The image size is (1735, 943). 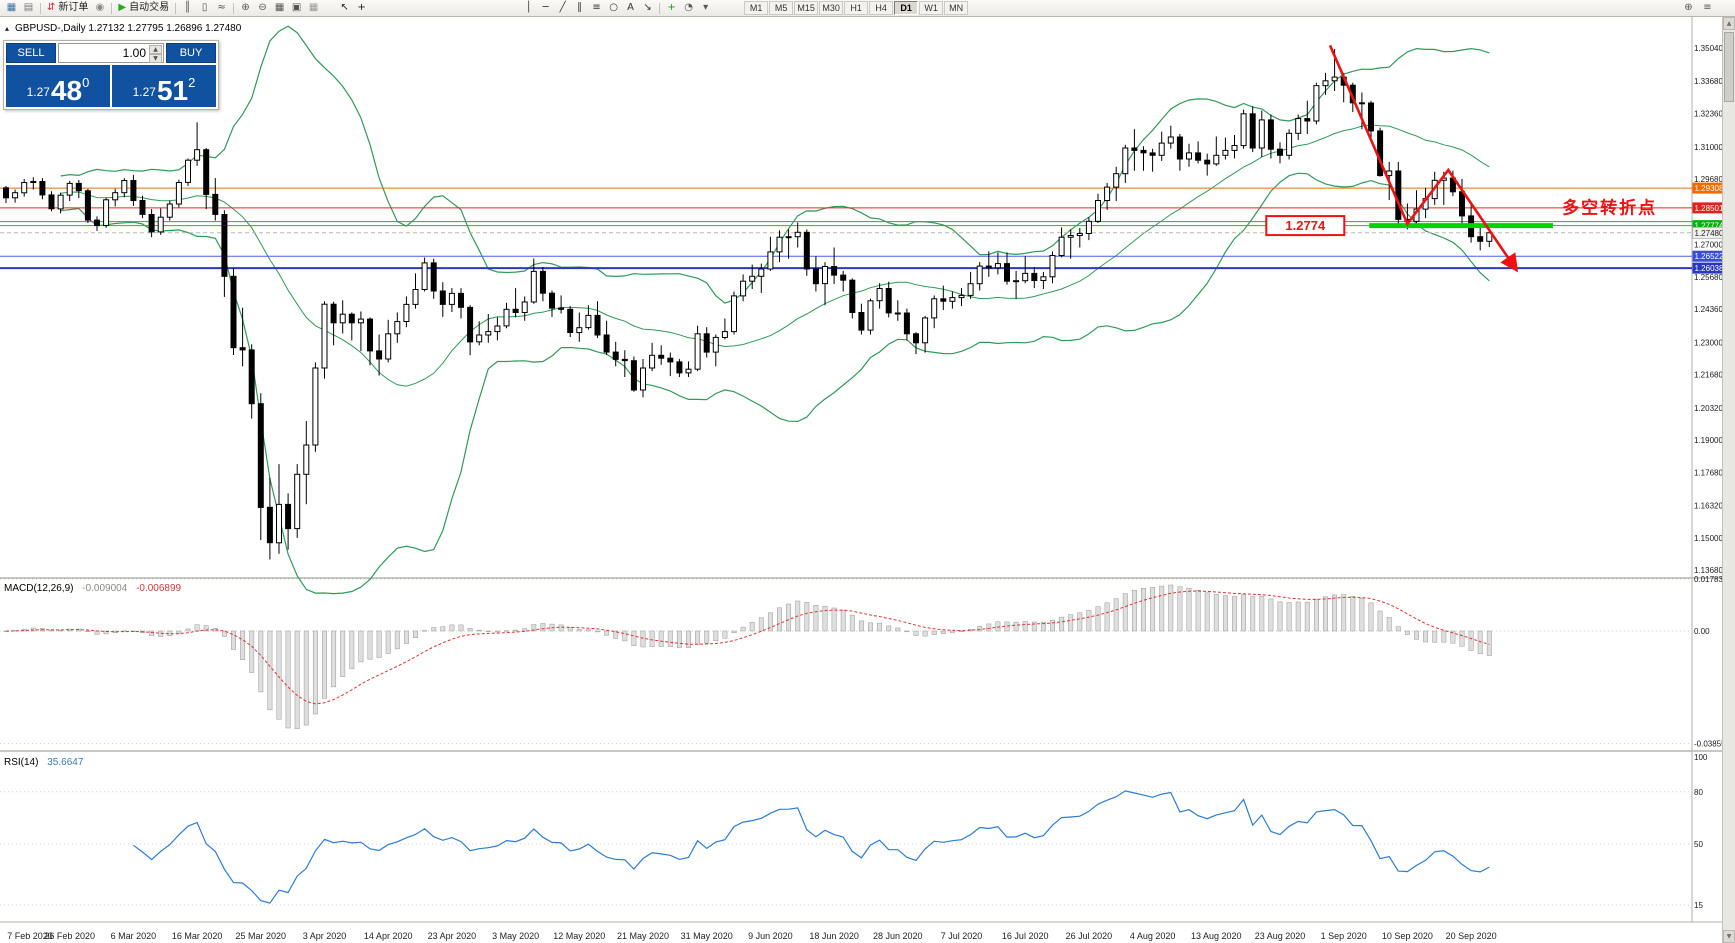 I want to click on text-label-button: A, so click(x=630, y=8).